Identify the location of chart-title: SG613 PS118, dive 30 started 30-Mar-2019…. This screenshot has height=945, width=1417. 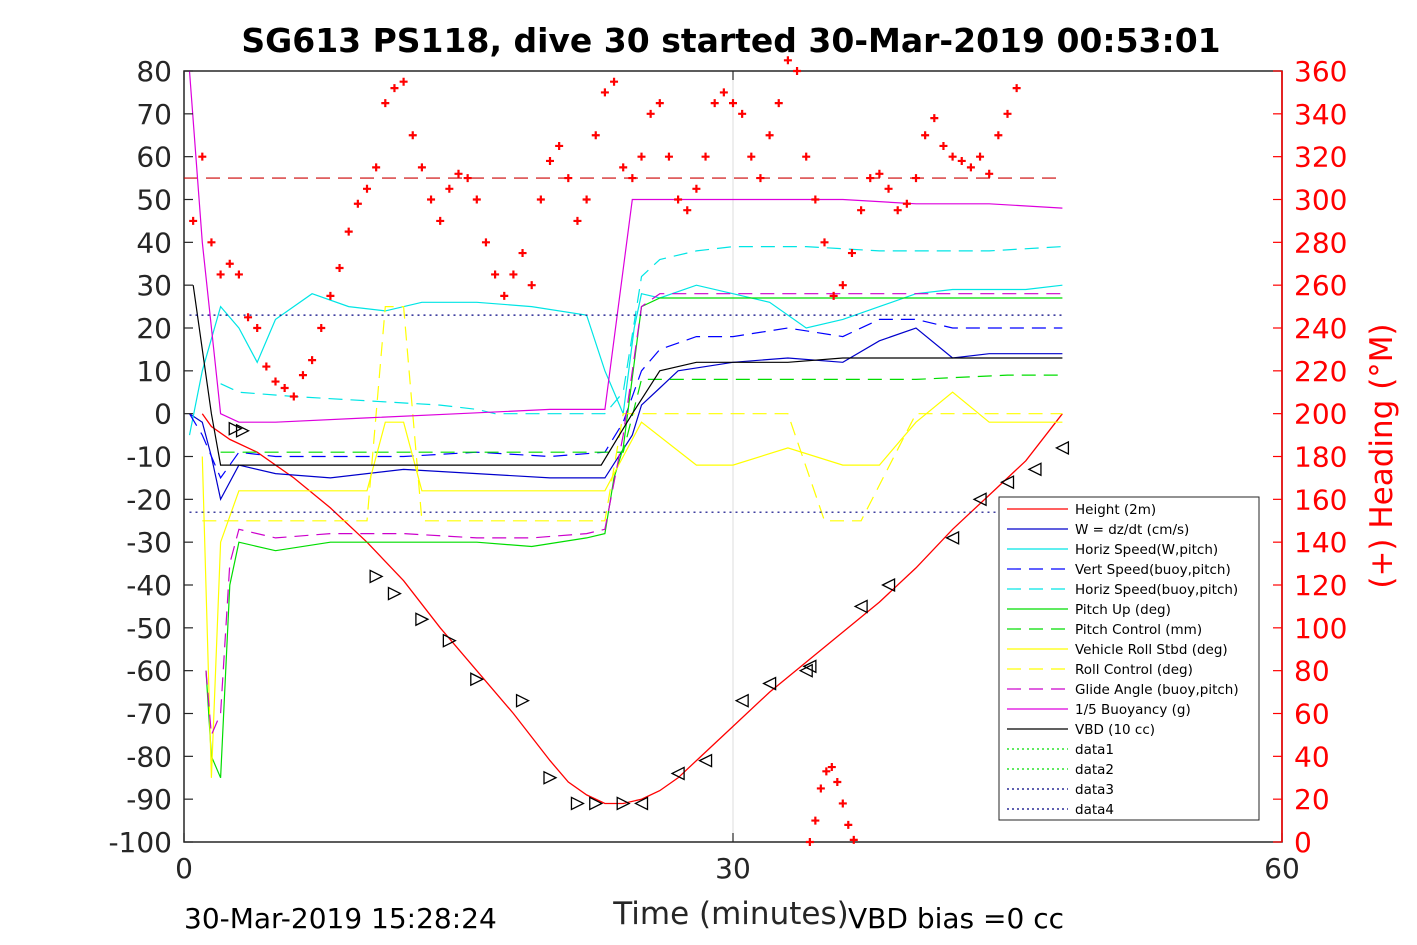
(730, 40).